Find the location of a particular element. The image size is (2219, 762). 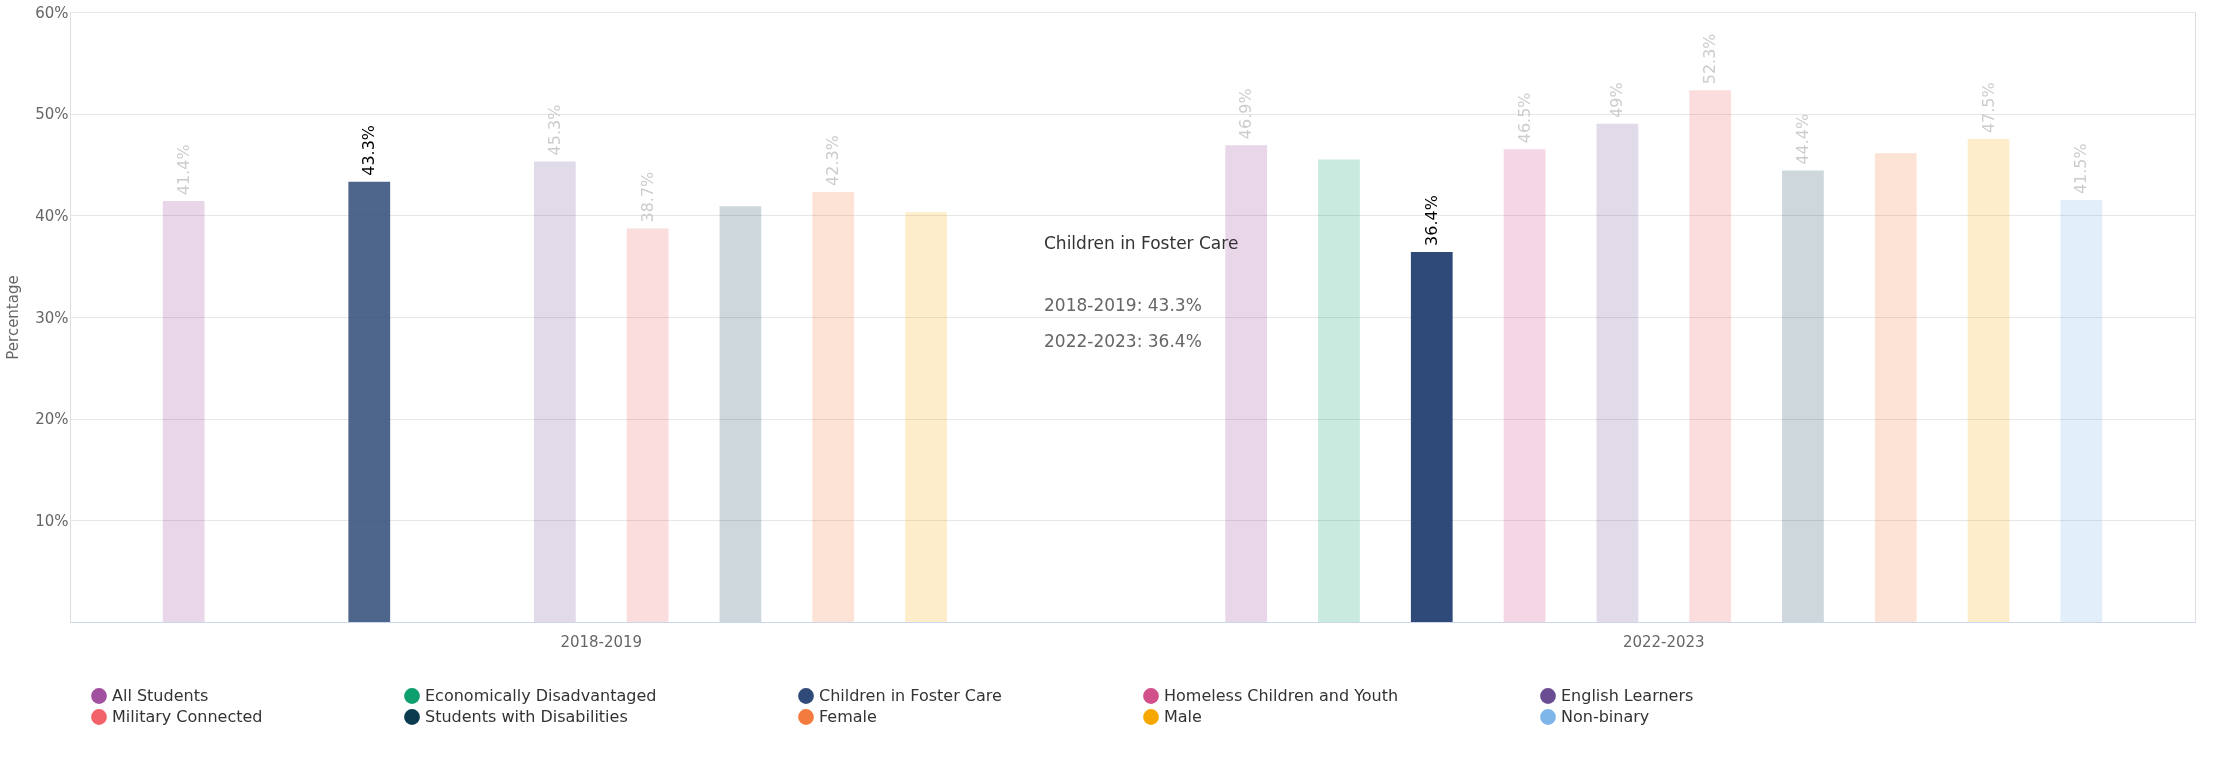

legend-label: Economically Disadvantaged is located at coordinates (541, 695).